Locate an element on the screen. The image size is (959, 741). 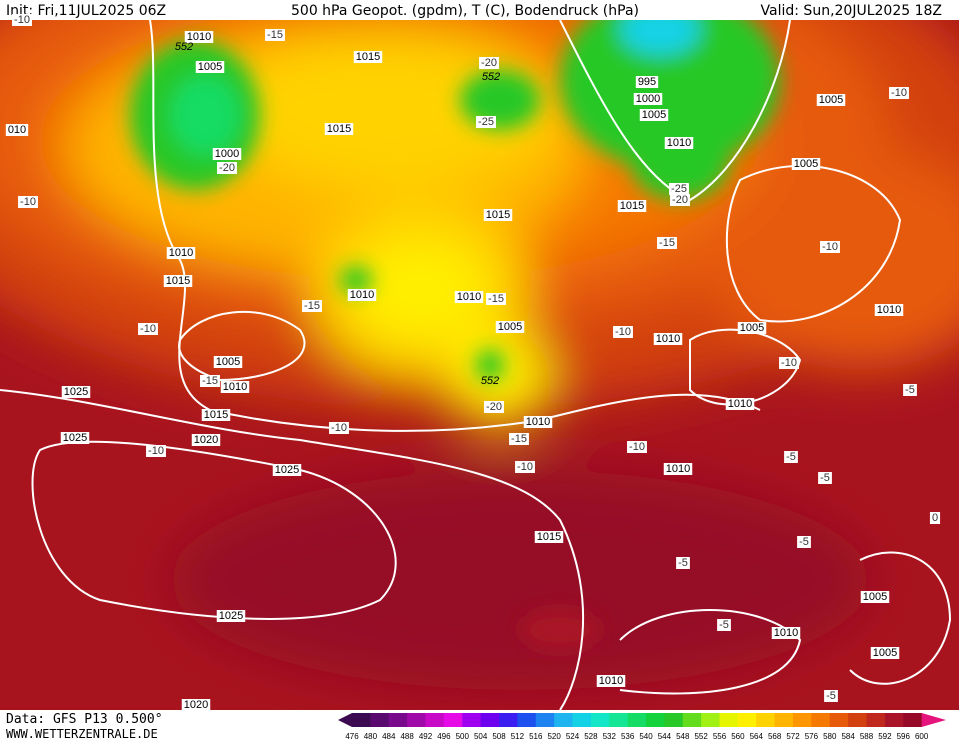
colorbar-label: 504 is located at coordinates (481, 736).